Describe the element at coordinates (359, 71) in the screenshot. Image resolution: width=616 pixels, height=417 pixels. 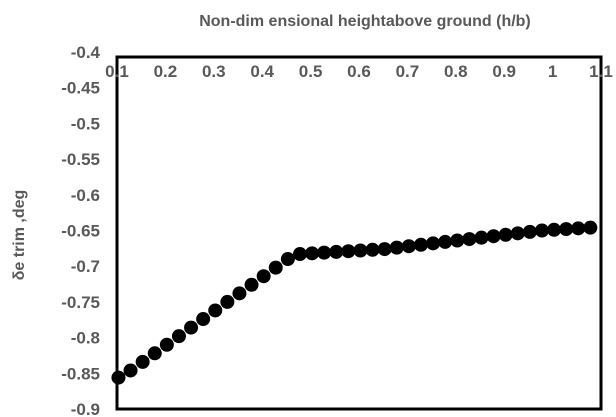
I see `x-tick-label: 0.6` at that location.